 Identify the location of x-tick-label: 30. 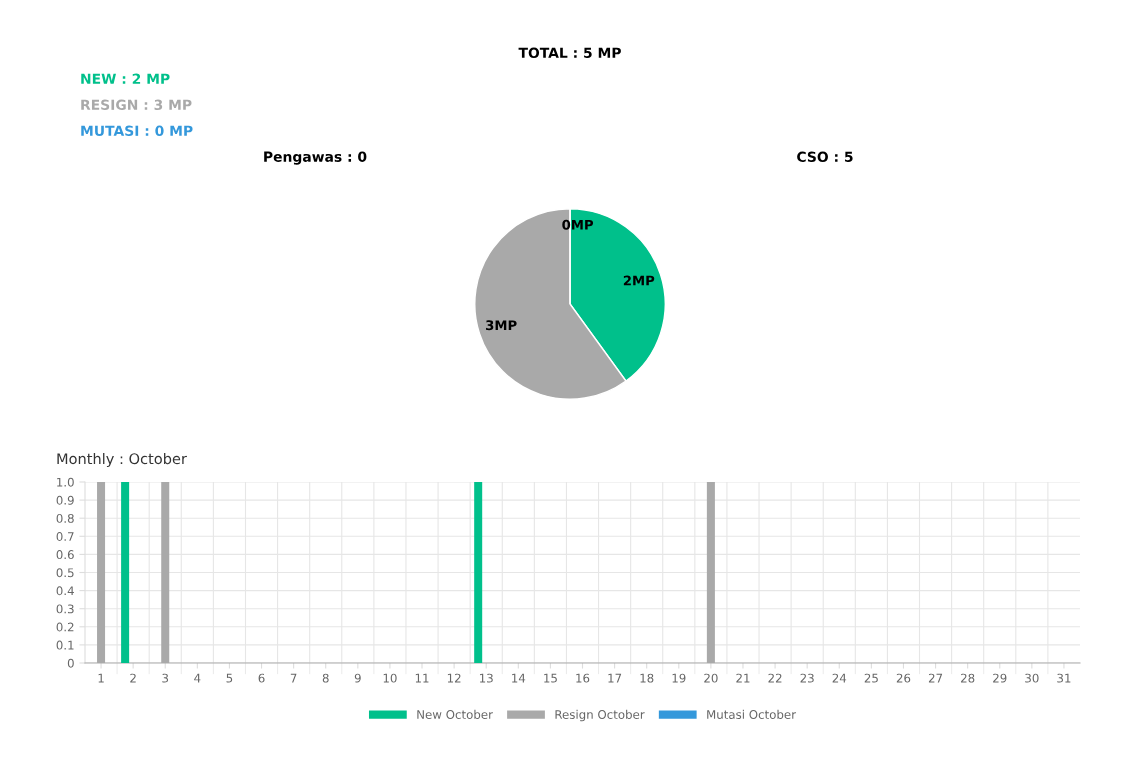
(1032, 678).